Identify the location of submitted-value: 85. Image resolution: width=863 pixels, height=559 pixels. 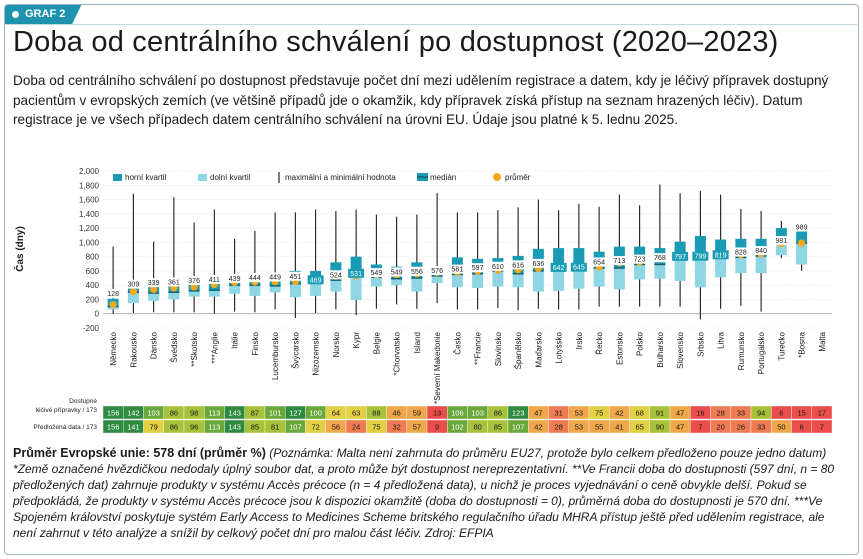
(255, 427).